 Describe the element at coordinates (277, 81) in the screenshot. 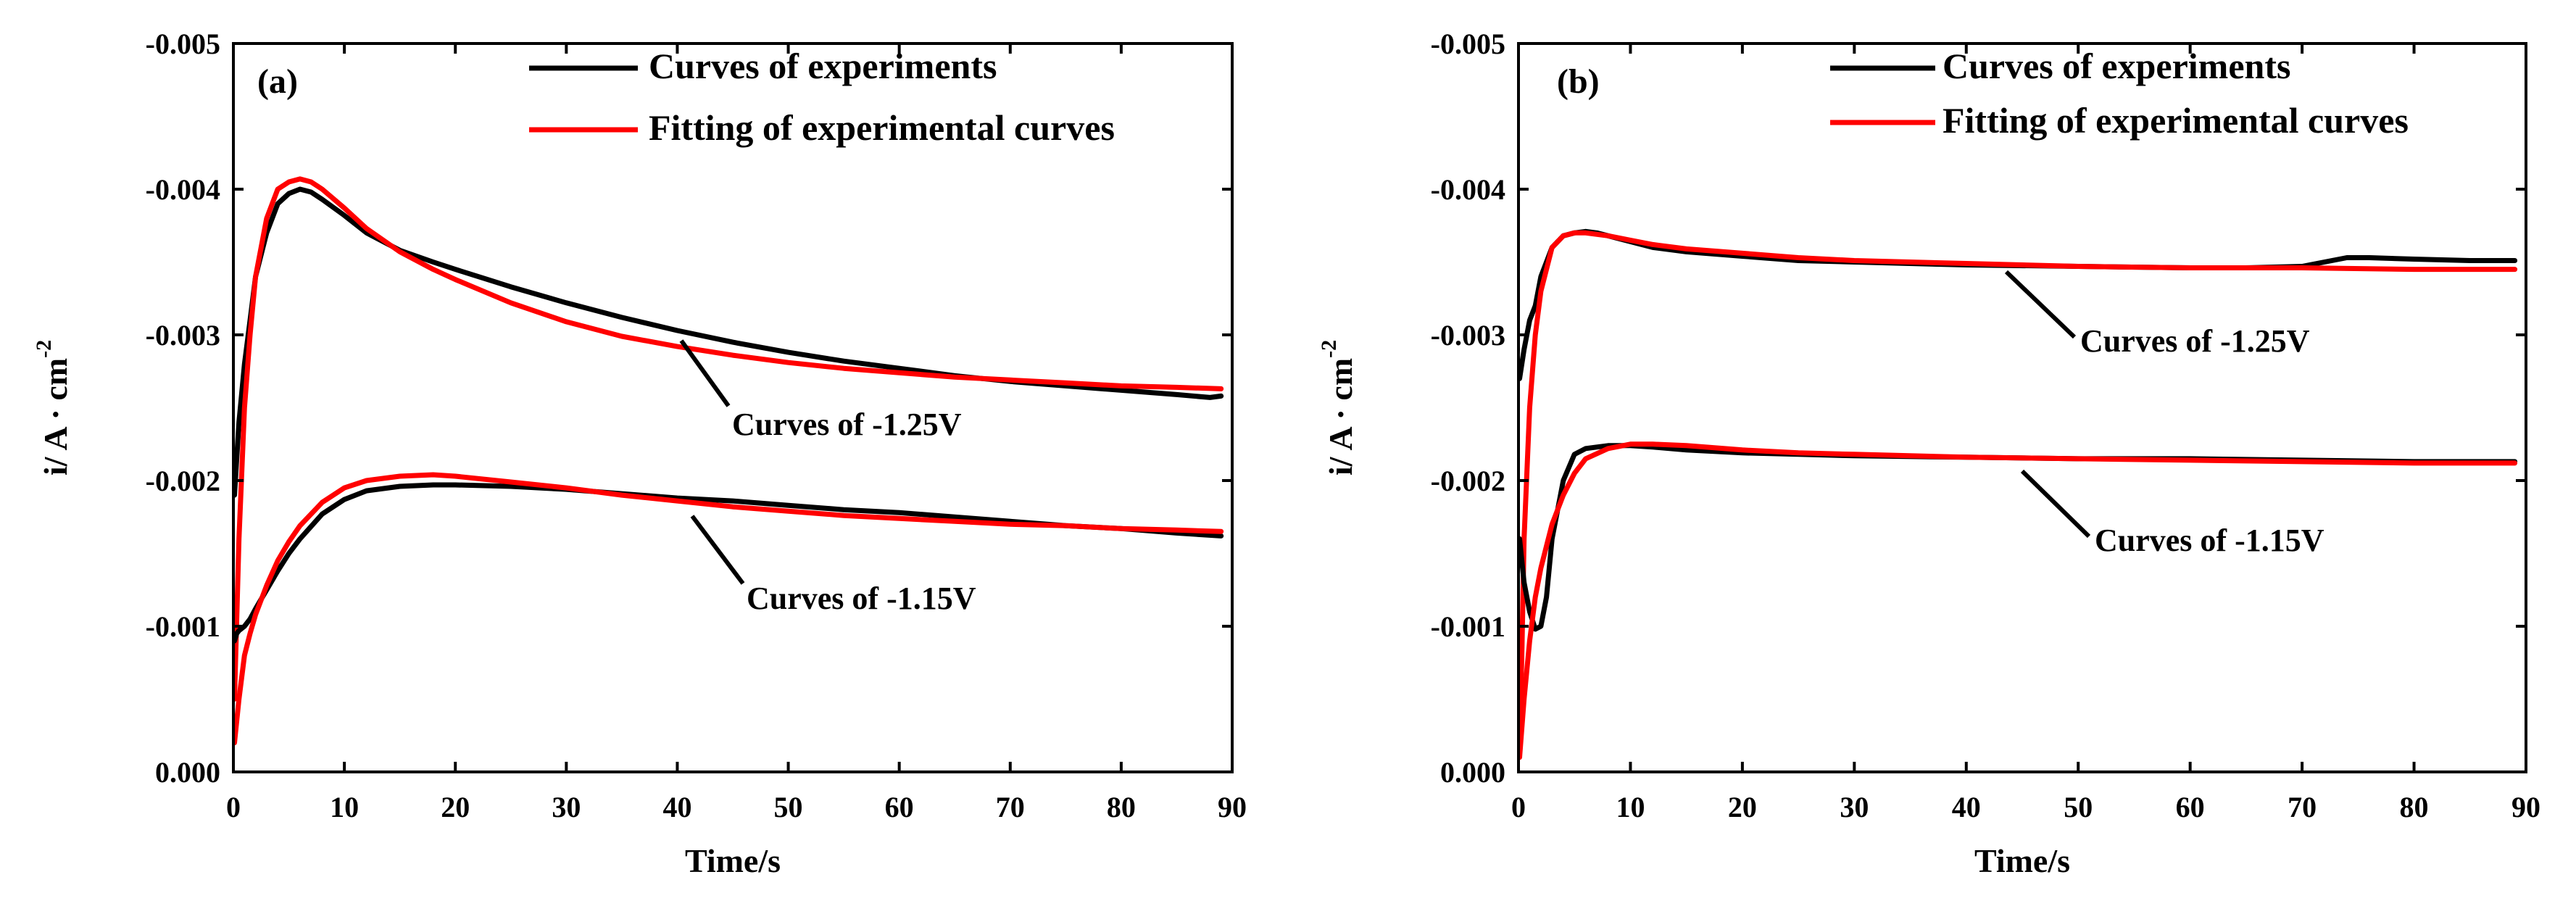

I see `panel-label: (a)` at that location.